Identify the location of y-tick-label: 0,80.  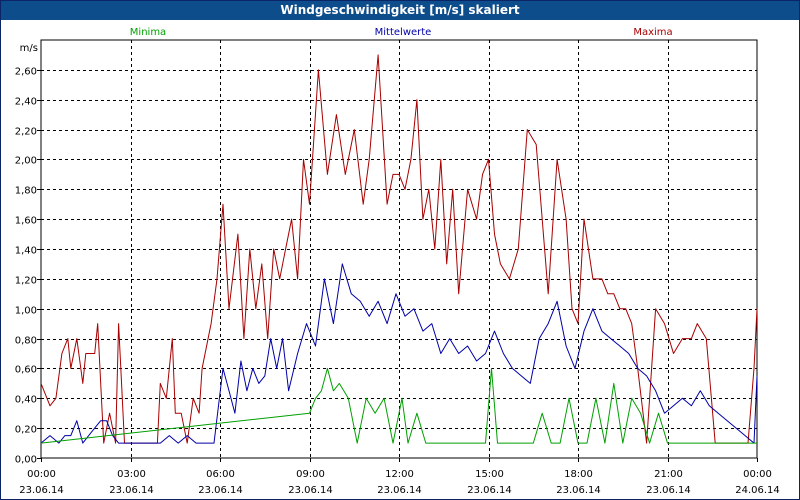
(26, 341).